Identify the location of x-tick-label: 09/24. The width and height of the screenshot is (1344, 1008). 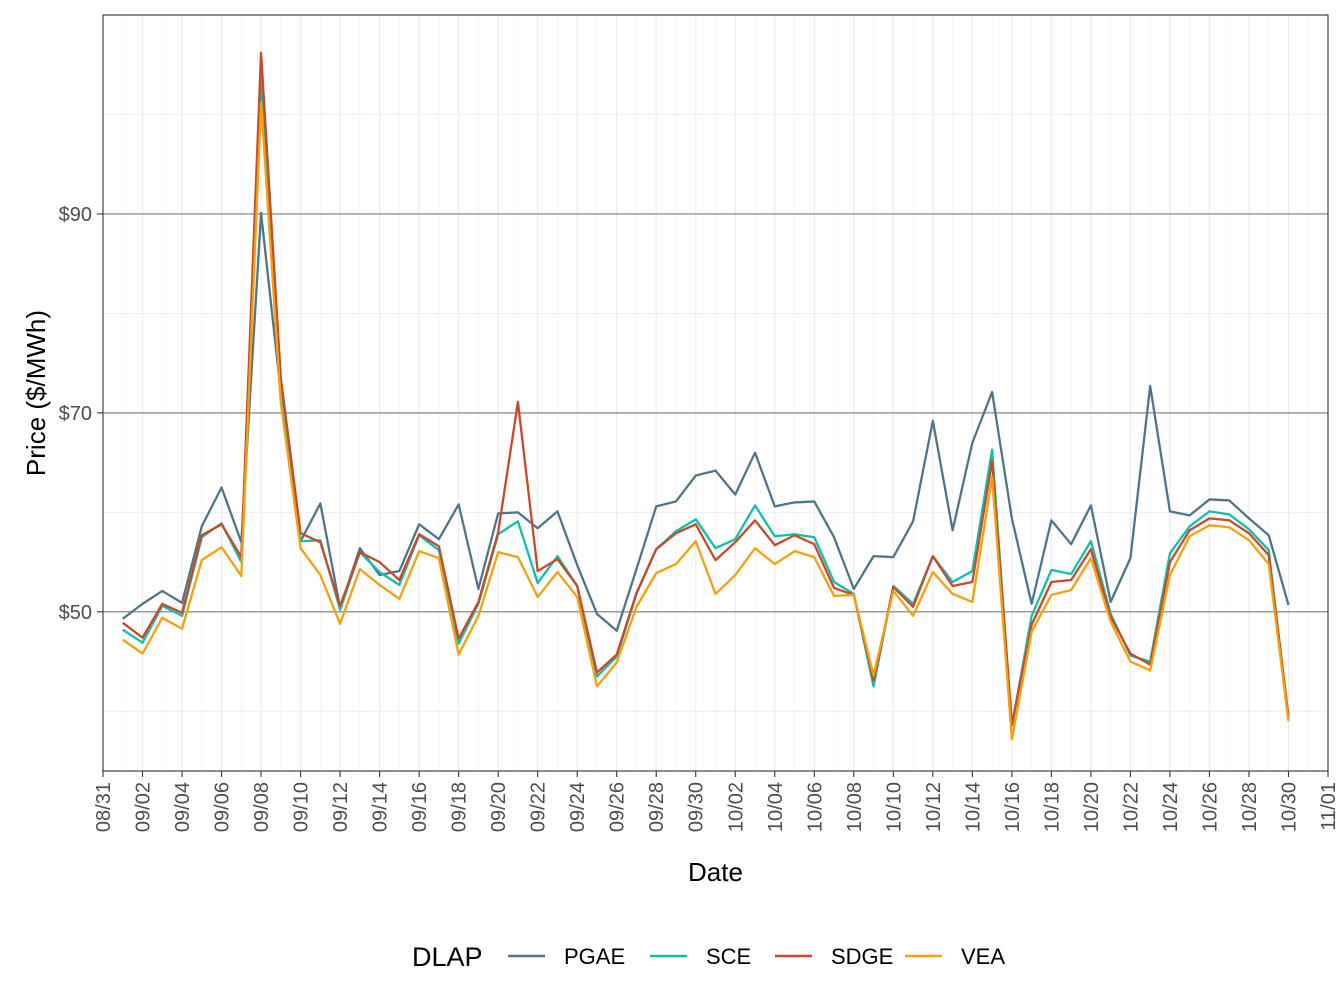
(578, 807).